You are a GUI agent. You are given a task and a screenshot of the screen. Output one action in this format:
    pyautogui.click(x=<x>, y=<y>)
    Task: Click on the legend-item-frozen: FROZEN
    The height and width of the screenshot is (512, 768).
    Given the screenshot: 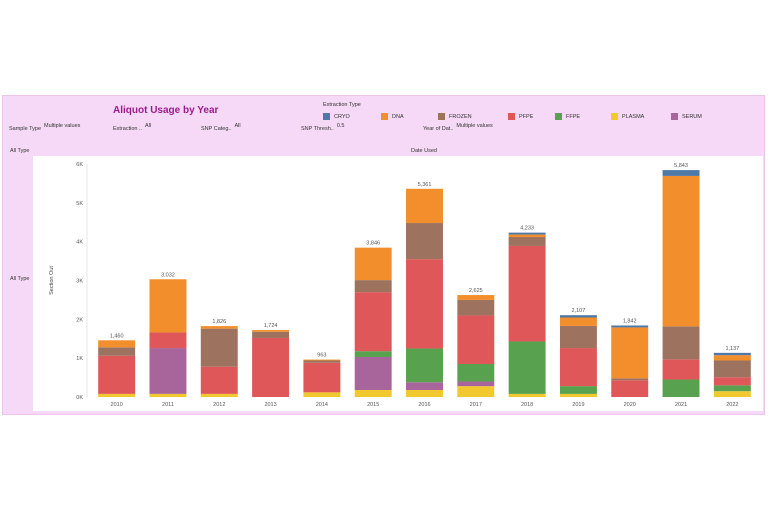 What is the action you would take?
    pyautogui.click(x=455, y=116)
    